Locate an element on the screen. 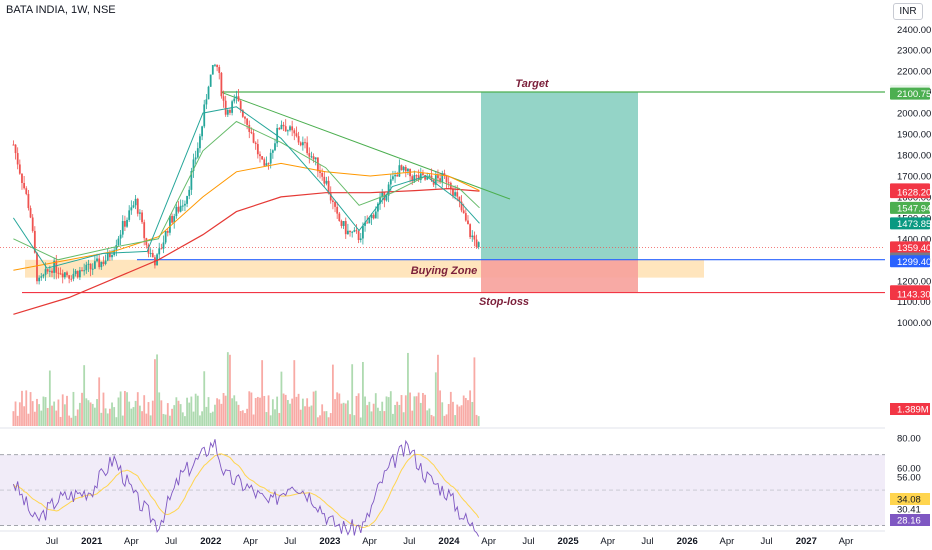 The height and width of the screenshot is (550, 932). loss-zone is located at coordinates (559, 276).